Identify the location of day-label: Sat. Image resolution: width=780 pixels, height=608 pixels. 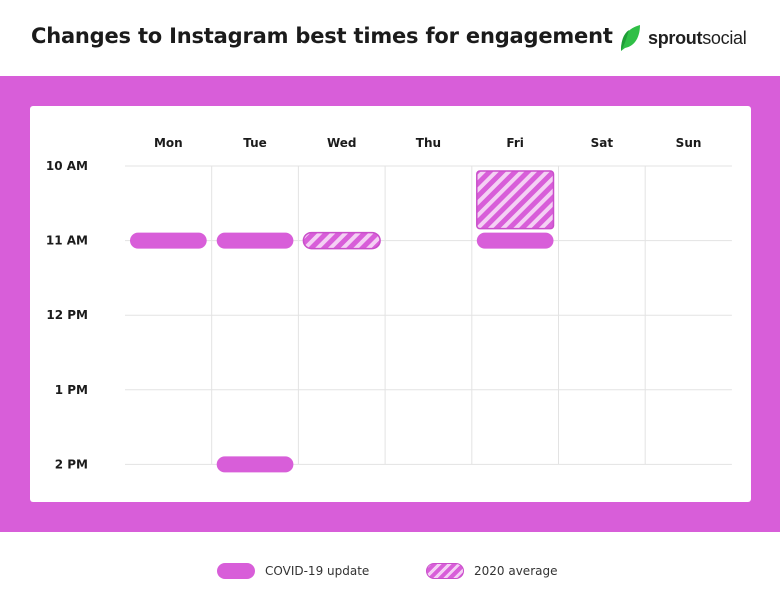
(602, 143).